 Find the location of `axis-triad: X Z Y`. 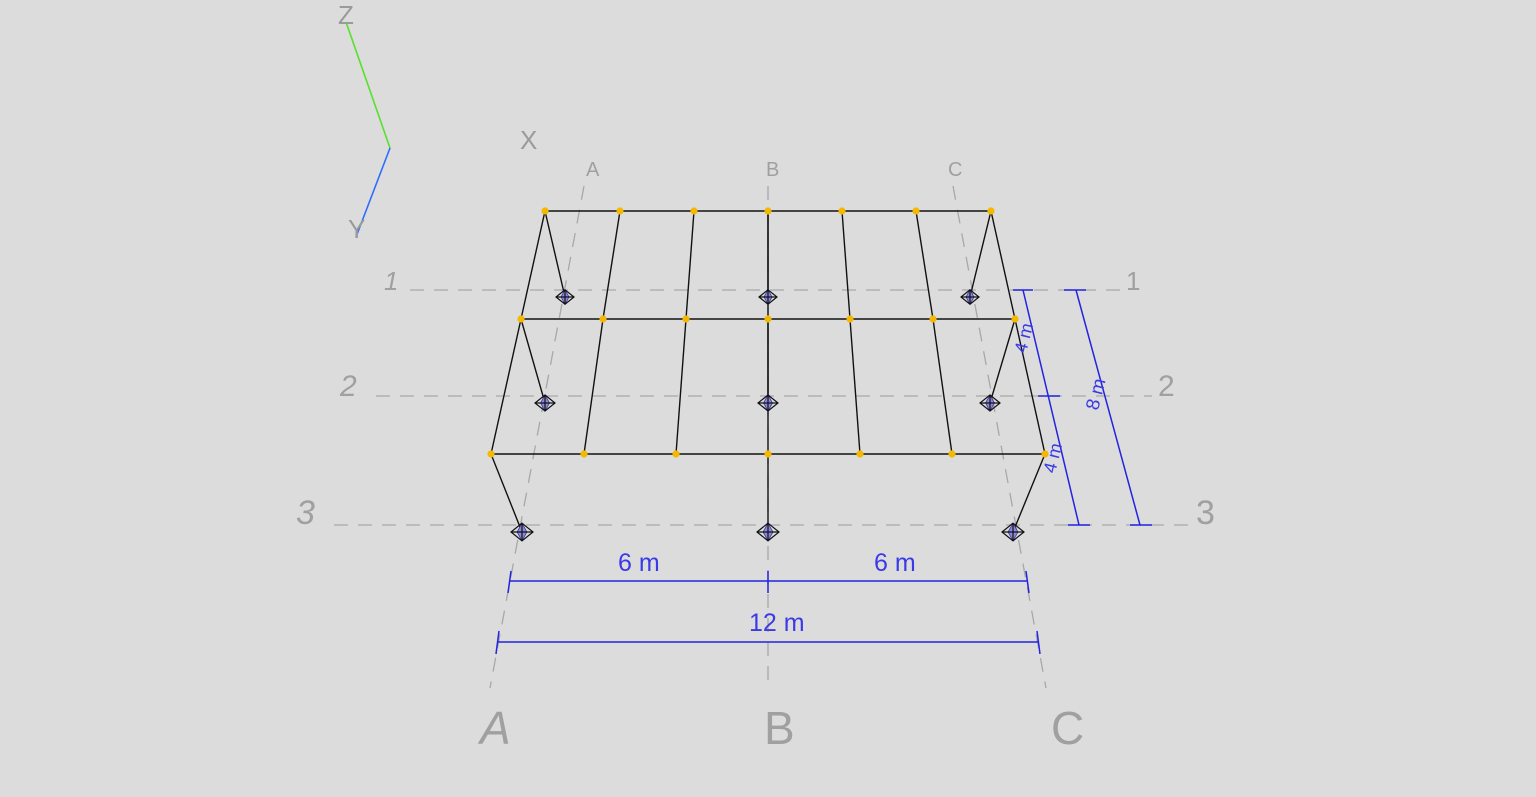

axis-triad: X Z Y is located at coordinates (437, 122).